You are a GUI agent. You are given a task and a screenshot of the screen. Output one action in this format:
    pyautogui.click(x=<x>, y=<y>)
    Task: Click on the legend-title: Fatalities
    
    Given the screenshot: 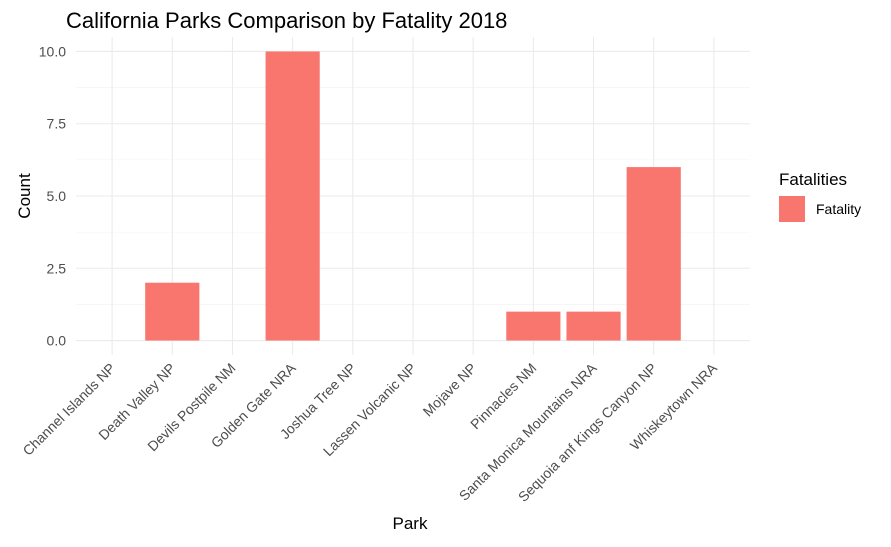 What is the action you would take?
    pyautogui.click(x=813, y=179)
    